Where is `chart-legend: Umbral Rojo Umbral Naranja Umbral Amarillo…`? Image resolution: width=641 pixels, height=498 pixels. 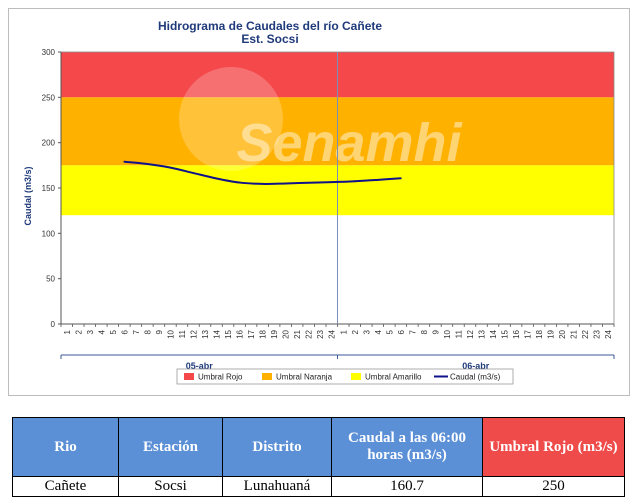 chart-legend: Umbral Rojo Umbral Naranja Umbral Amarillo… is located at coordinates (345, 376).